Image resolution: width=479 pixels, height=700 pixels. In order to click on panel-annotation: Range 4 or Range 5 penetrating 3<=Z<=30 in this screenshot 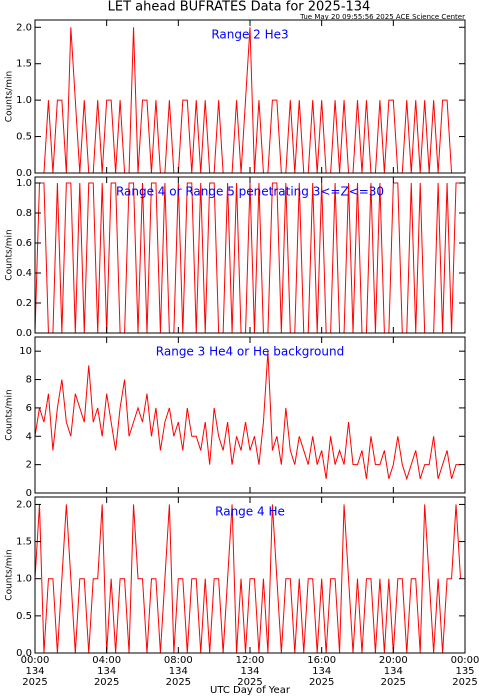, I will do `click(250, 192)`.